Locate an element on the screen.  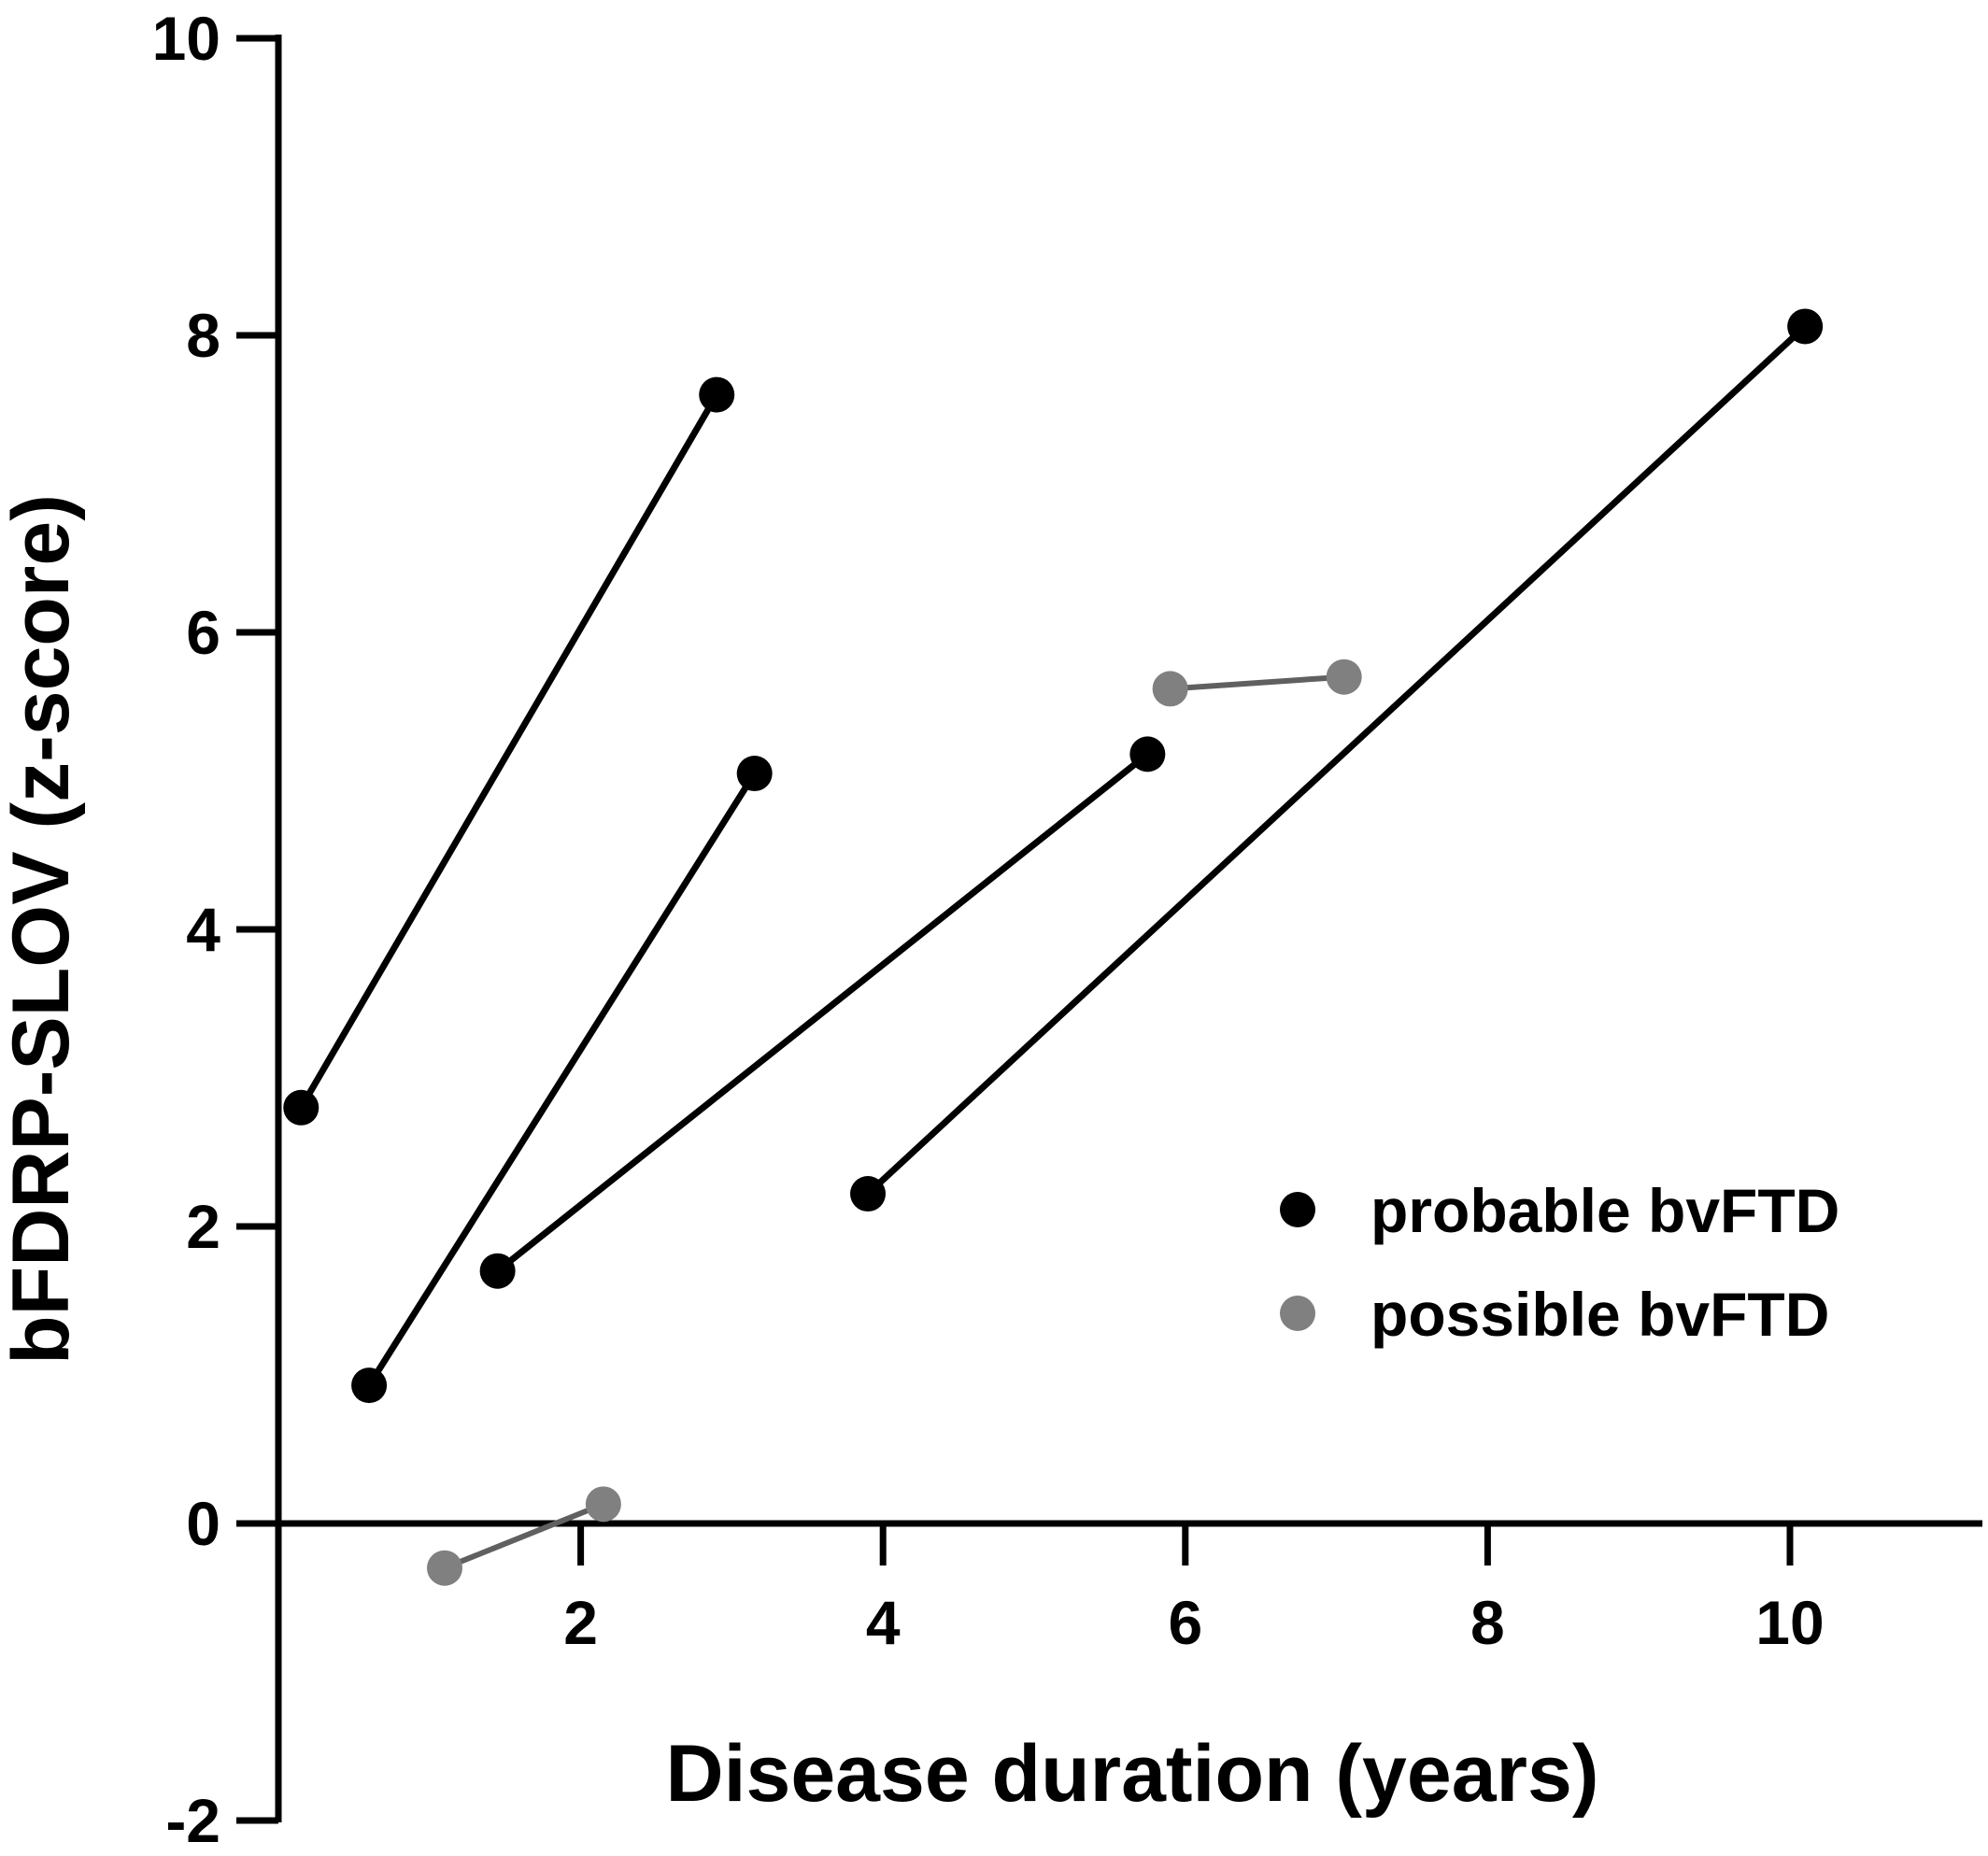
y-axis: -2 0 2 4 6 8 10 is located at coordinates (217, 930).